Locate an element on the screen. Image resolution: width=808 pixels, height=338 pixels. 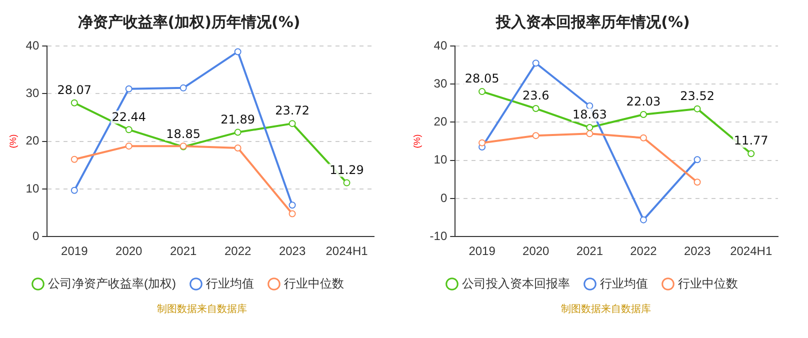
data-label: 23.52 is located at coordinates (697, 95).